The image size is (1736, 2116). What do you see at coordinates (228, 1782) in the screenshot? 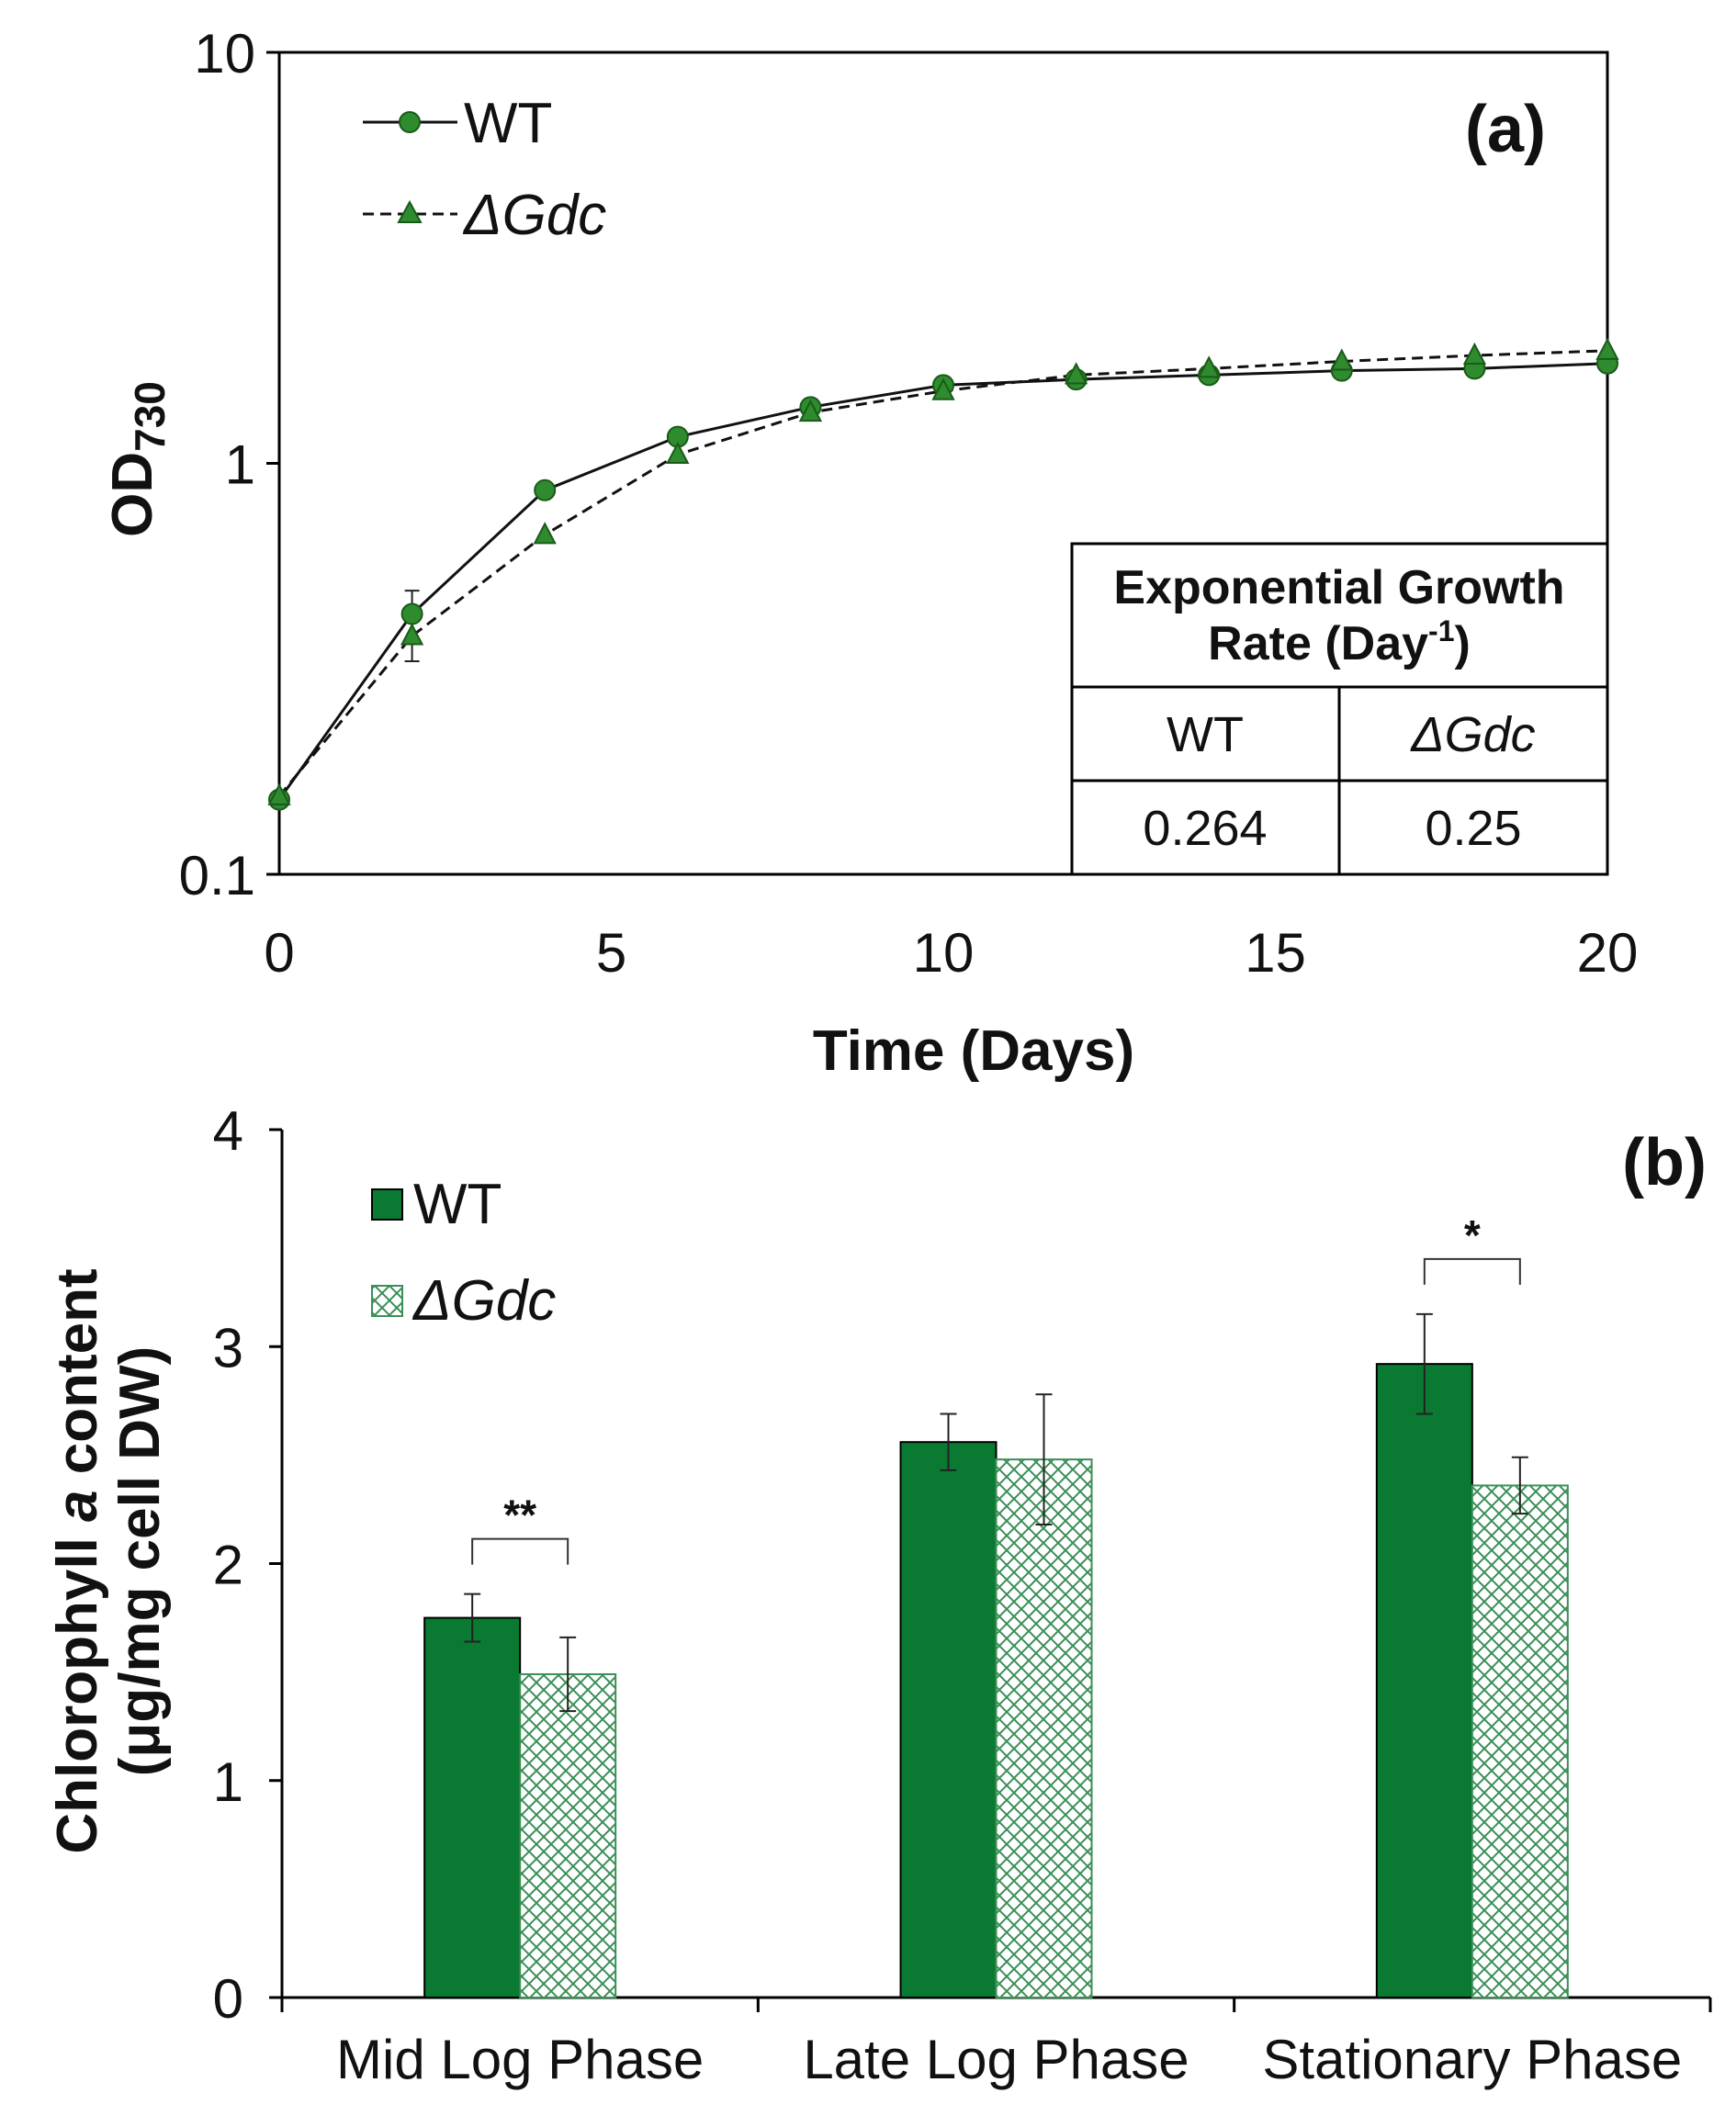
I see `b-y-tick-label: 1` at bounding box center [228, 1782].